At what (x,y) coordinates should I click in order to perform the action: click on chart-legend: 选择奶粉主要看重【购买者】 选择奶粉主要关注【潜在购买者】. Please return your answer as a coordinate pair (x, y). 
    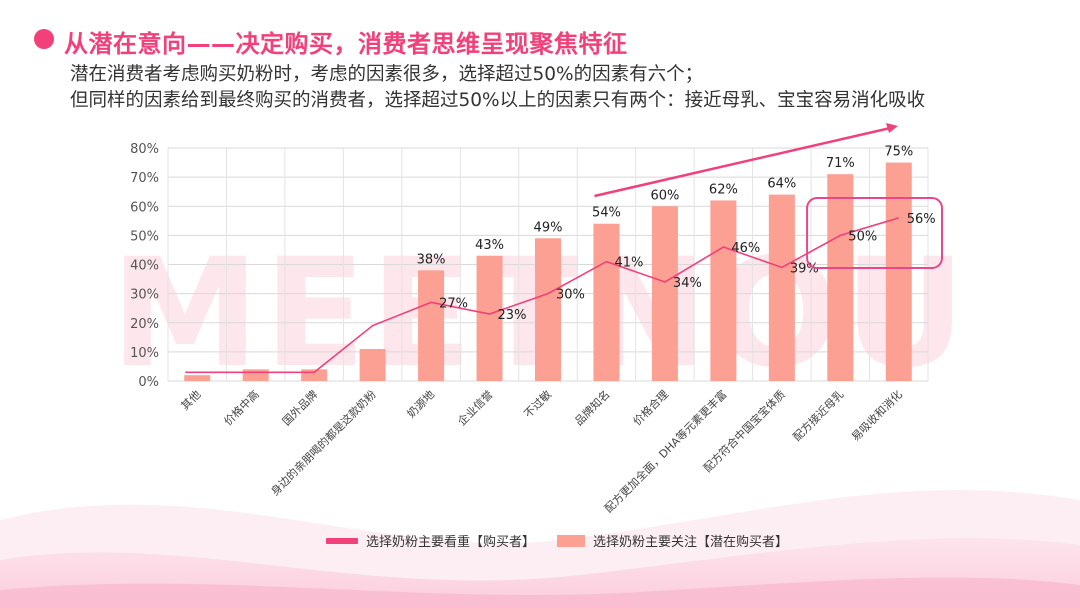
    Looking at the image, I should click on (568, 540).